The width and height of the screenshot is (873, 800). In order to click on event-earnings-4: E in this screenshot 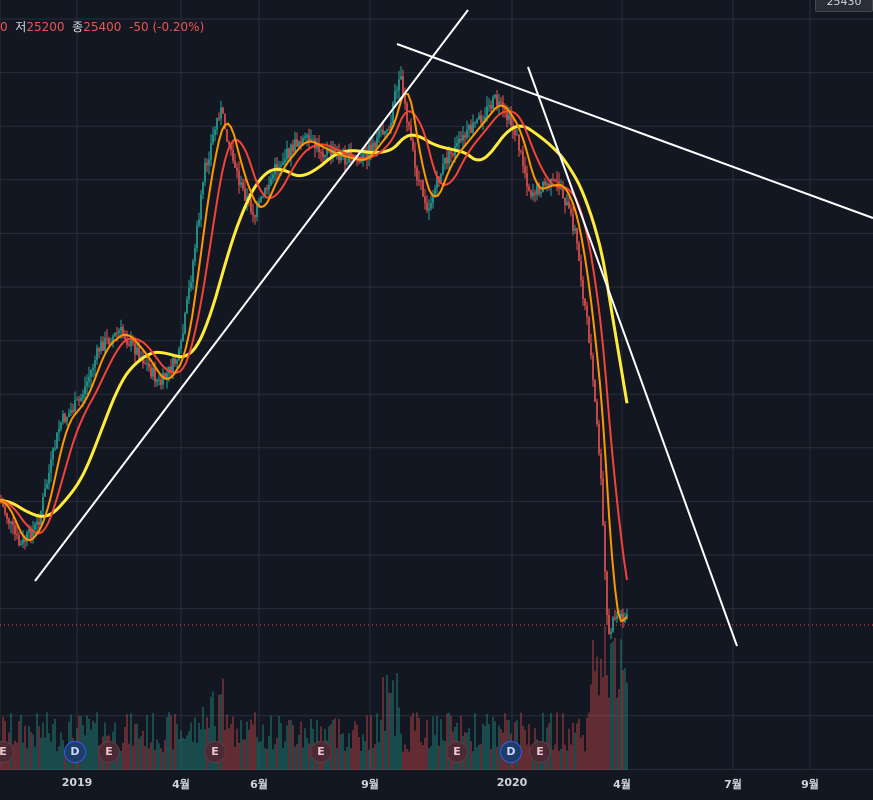, I will do `click(321, 752)`.